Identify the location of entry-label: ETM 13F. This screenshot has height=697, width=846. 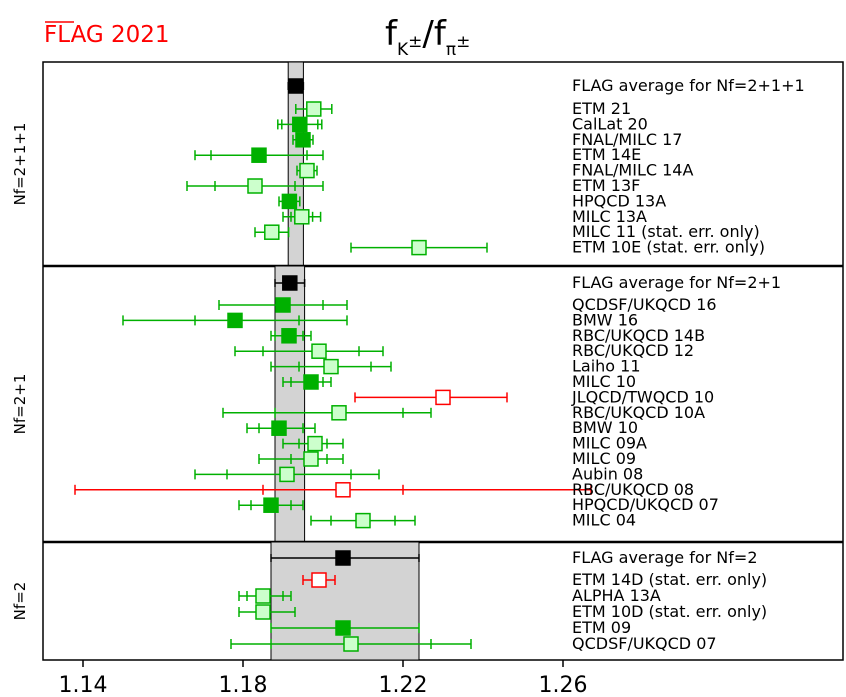
(606, 185).